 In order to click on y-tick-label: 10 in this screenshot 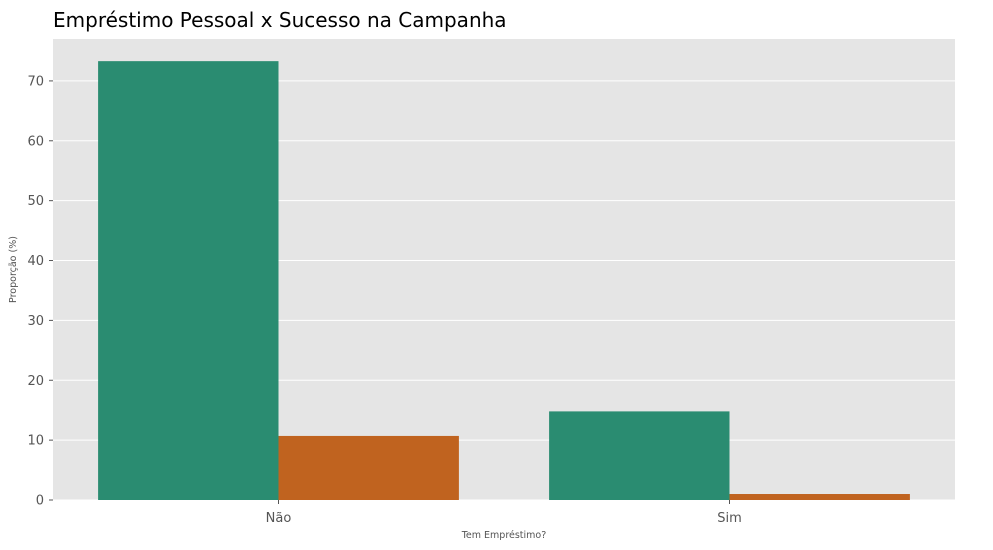, I will do `click(35, 441)`.